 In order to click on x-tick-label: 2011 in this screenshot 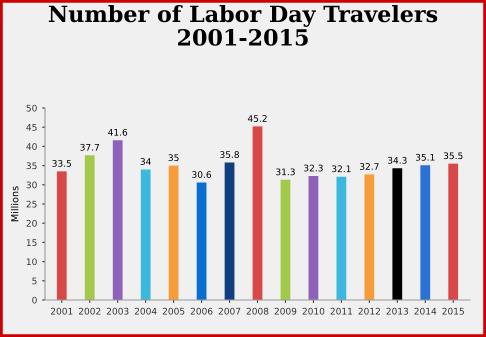, I will do `click(341, 311)`.